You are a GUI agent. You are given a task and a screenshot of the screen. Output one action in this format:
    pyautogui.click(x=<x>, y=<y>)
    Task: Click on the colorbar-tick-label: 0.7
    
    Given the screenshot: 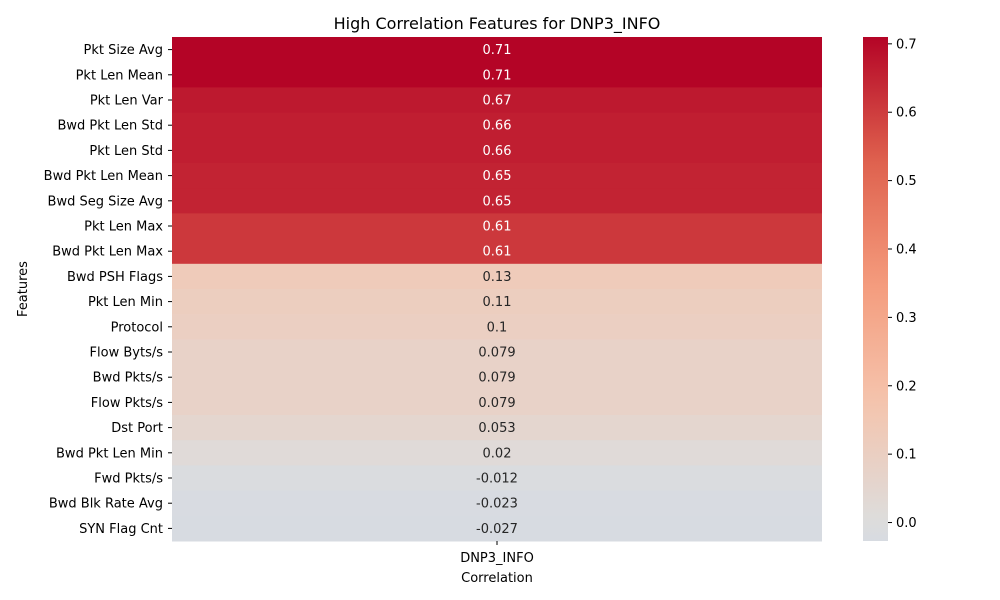 What is the action you would take?
    pyautogui.click(x=906, y=44)
    